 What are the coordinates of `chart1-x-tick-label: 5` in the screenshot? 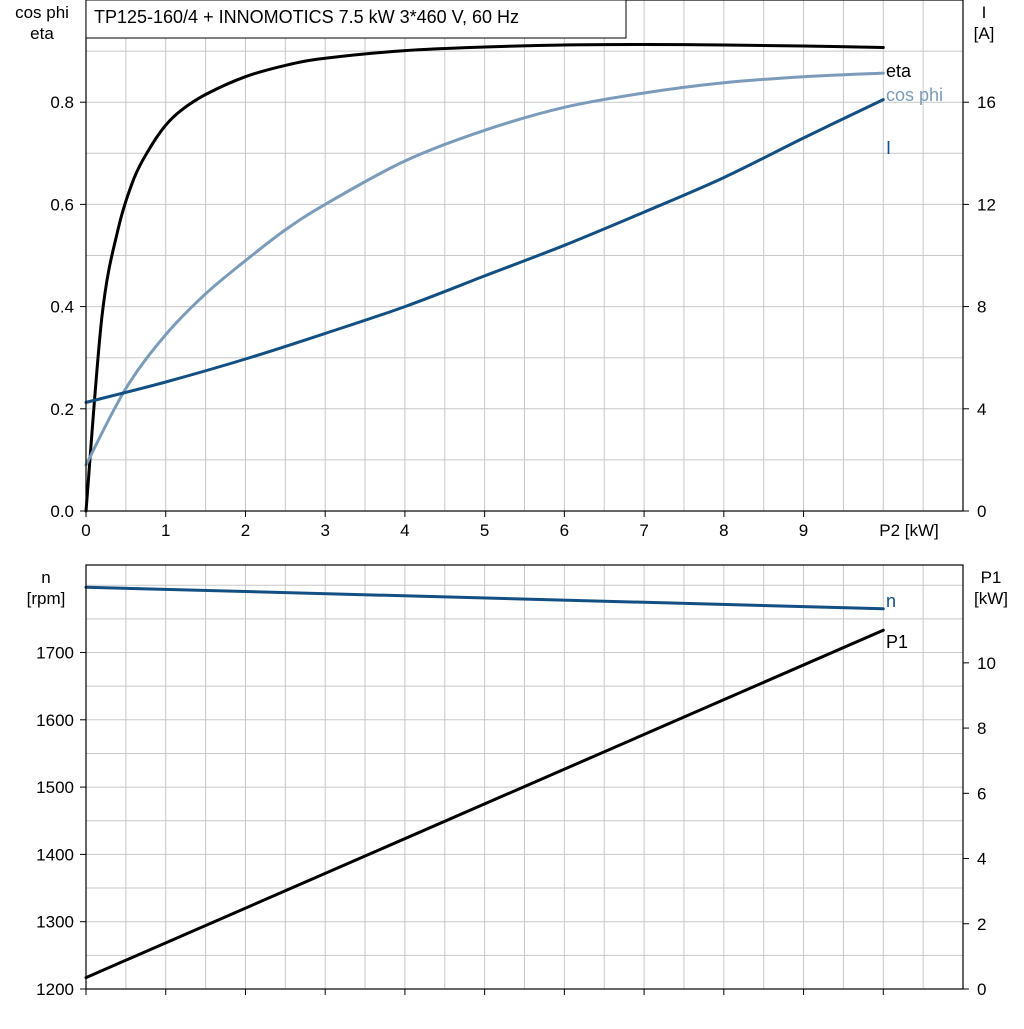 It's located at (484, 530).